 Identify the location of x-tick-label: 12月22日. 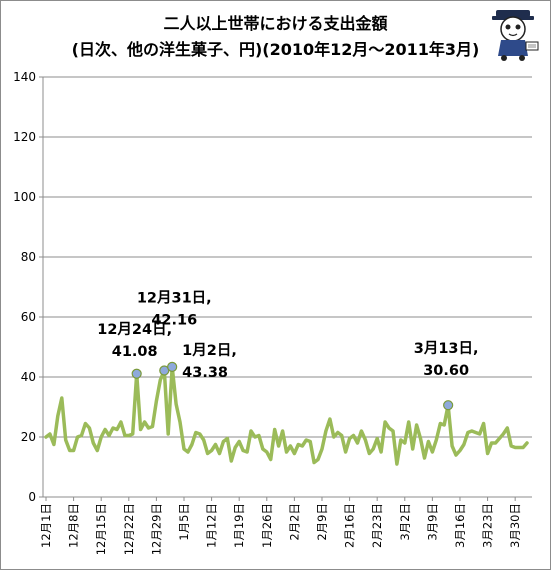
(129, 529).